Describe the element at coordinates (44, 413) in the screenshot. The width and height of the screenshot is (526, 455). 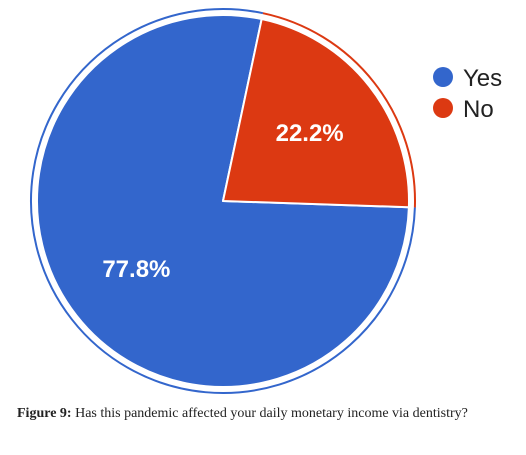
I see `caption-label: Figure 9:` at that location.